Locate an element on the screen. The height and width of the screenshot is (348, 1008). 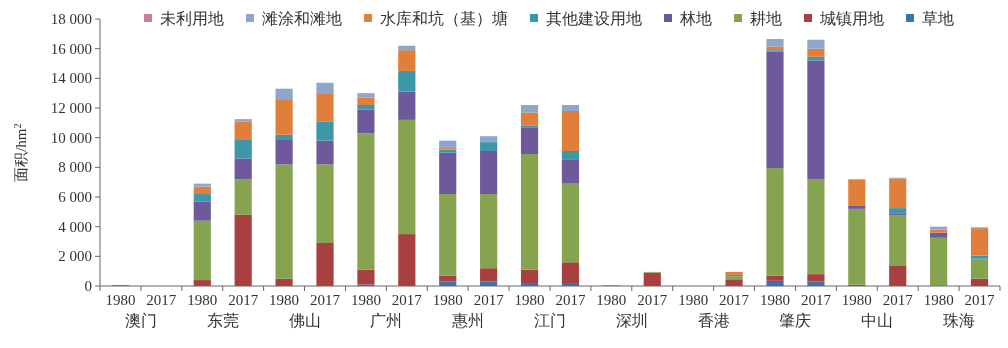
y-tick-label: 18 000 is located at coordinates (71, 19).